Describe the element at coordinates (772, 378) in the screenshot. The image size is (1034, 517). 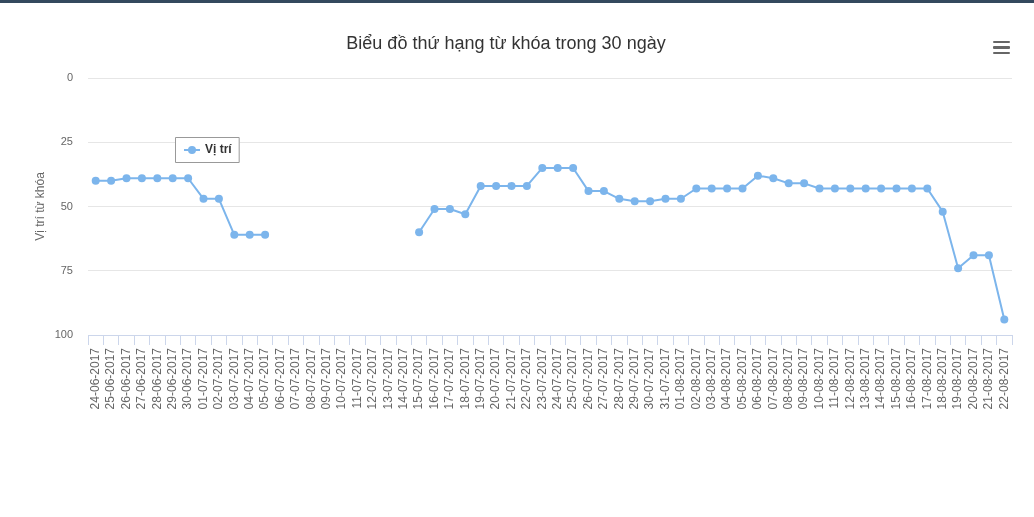
I see `x-tick-label: 07-08-2017` at that location.